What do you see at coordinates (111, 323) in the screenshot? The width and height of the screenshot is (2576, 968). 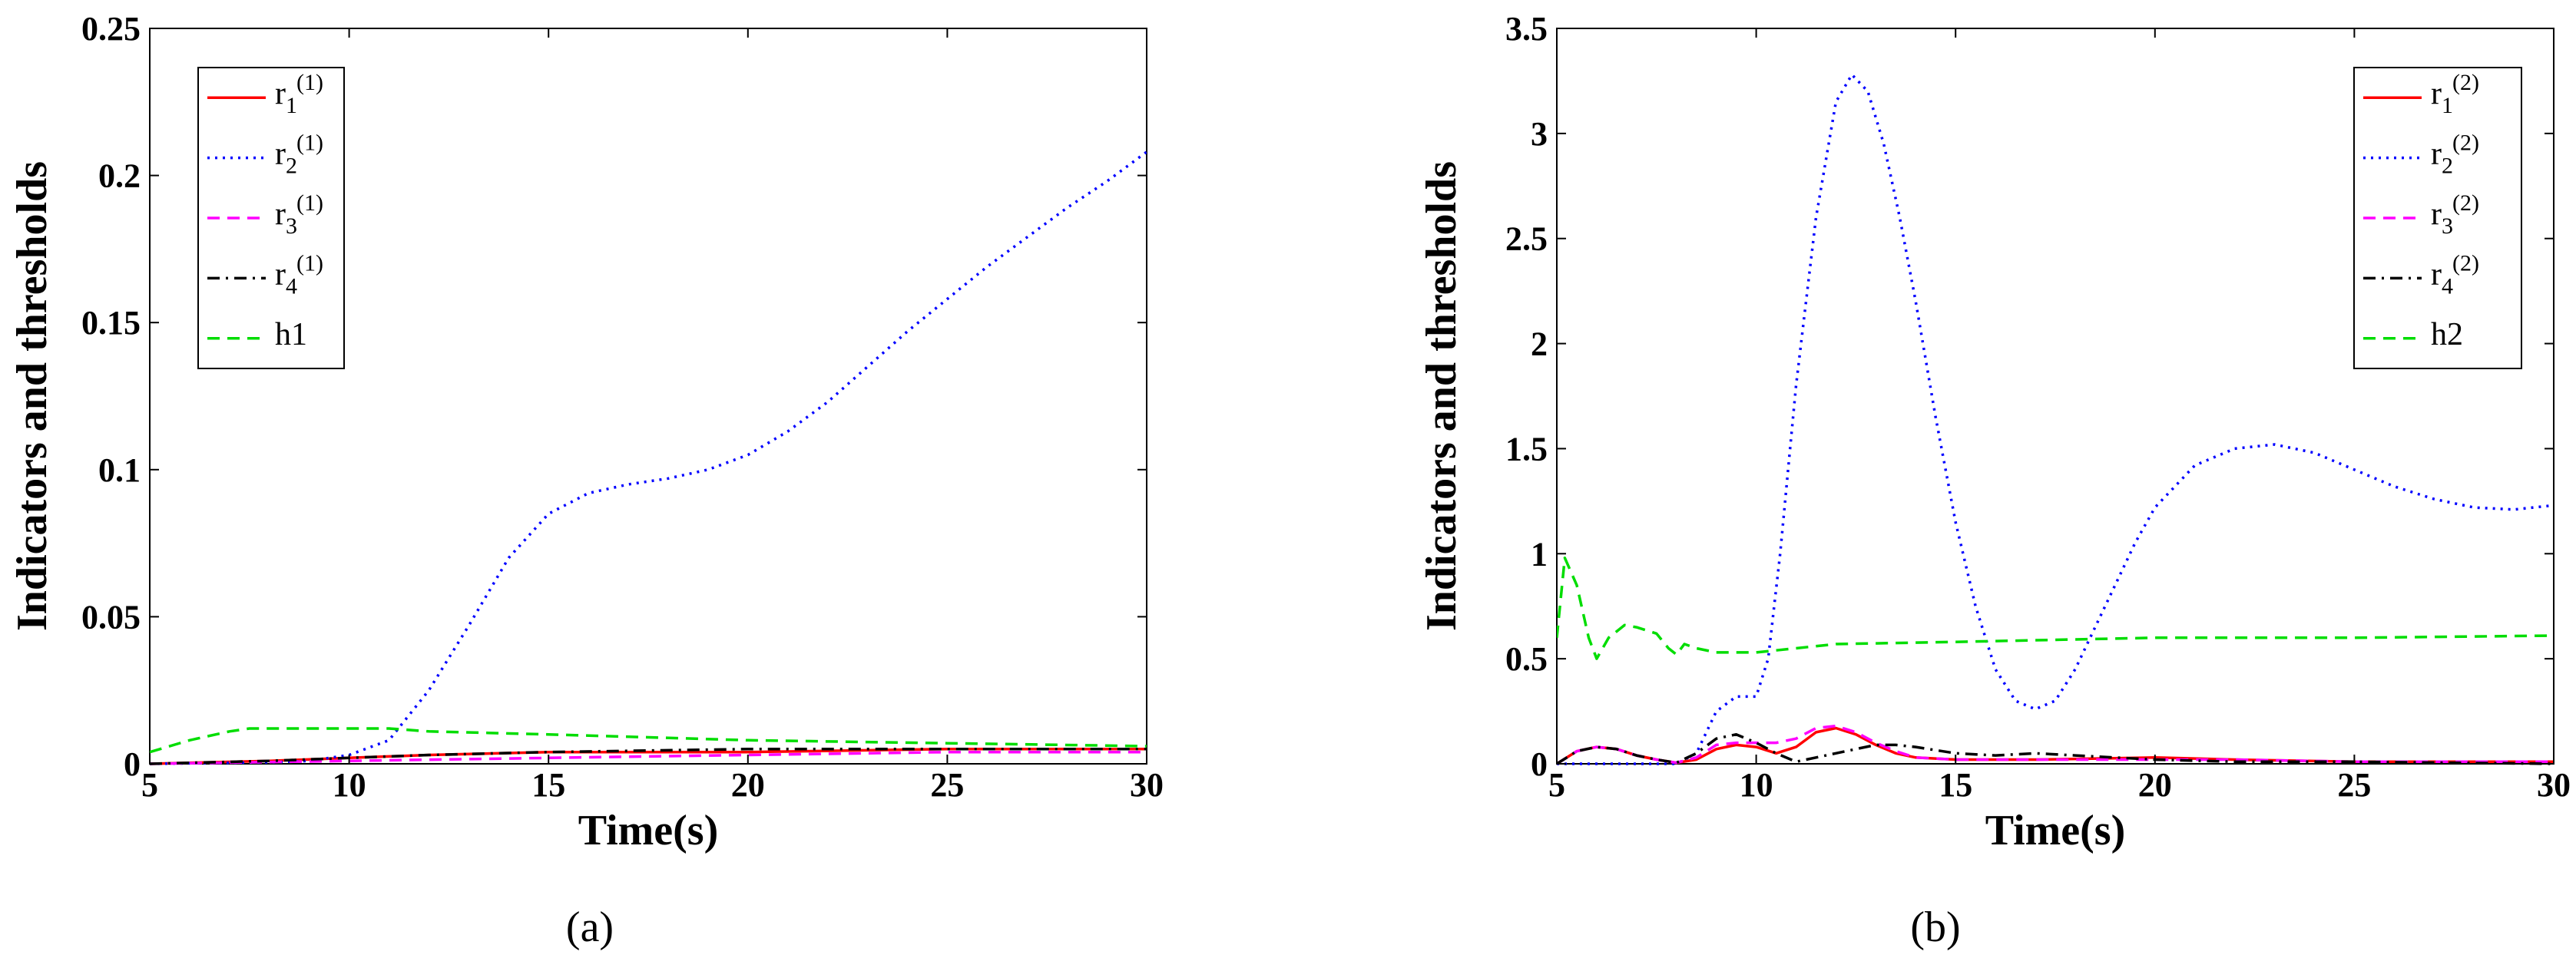 I see `y-tick-label: 0.15` at bounding box center [111, 323].